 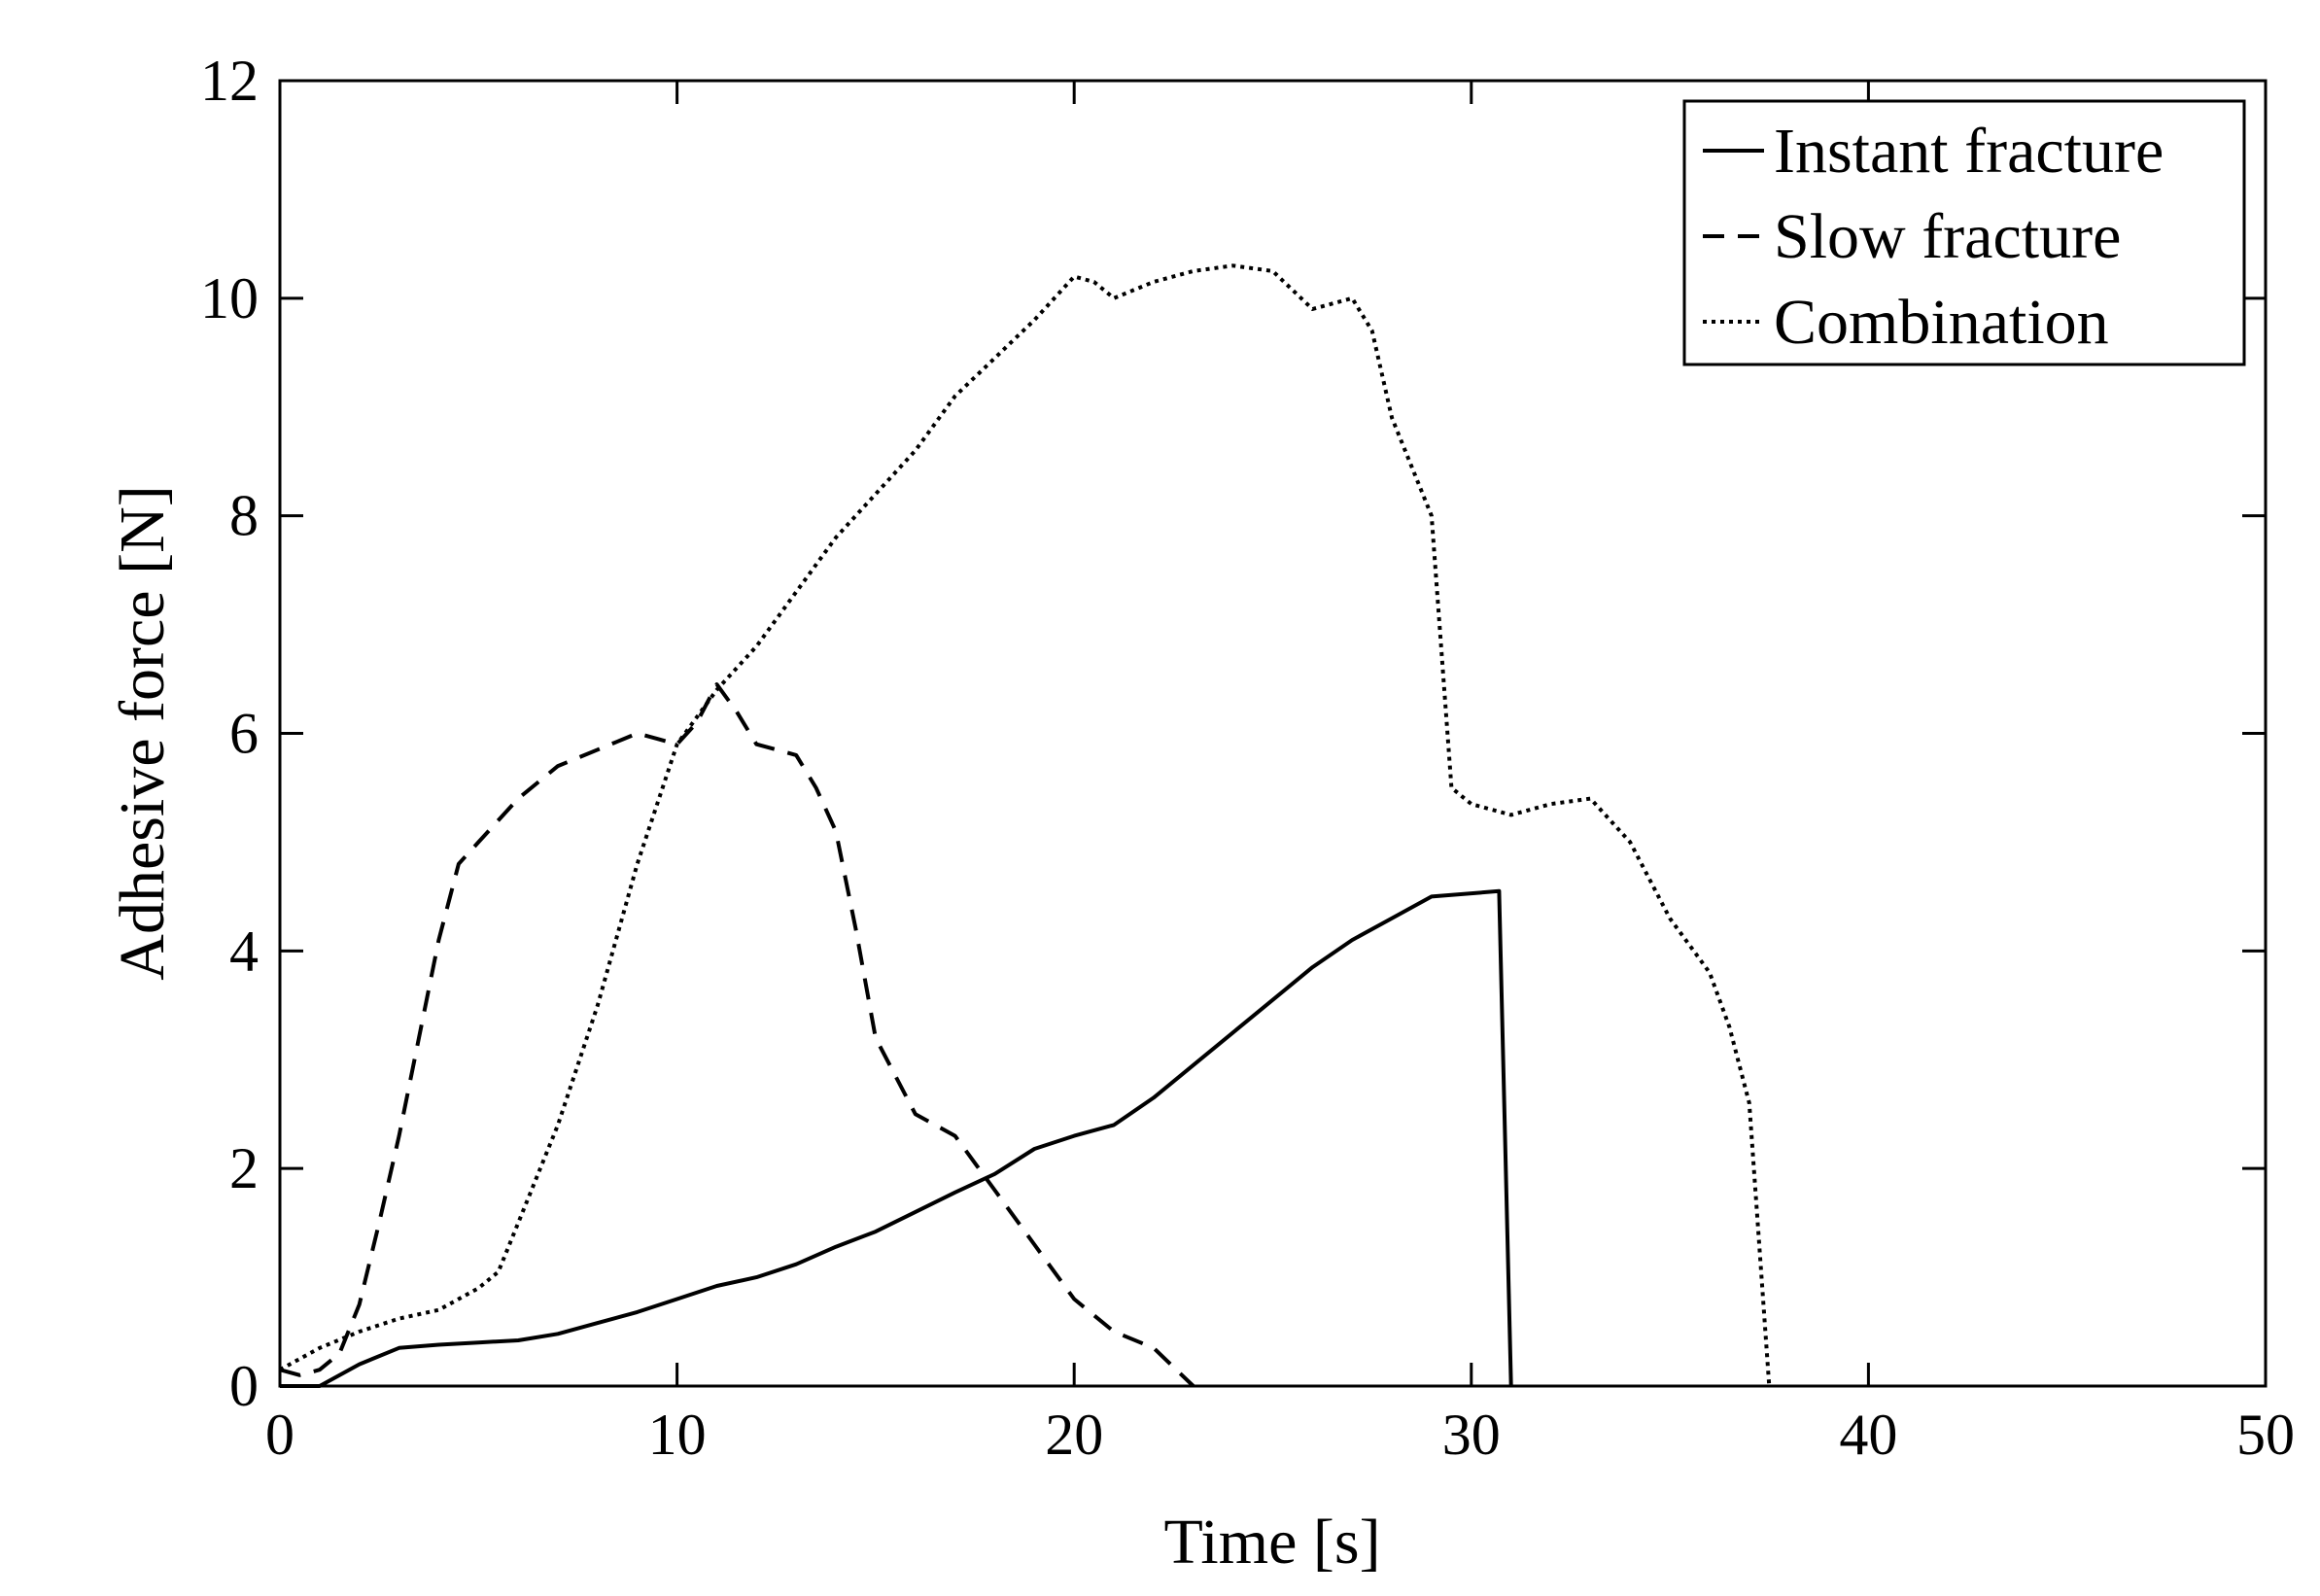 I want to click on y-tick-label: 10, so click(x=229, y=298).